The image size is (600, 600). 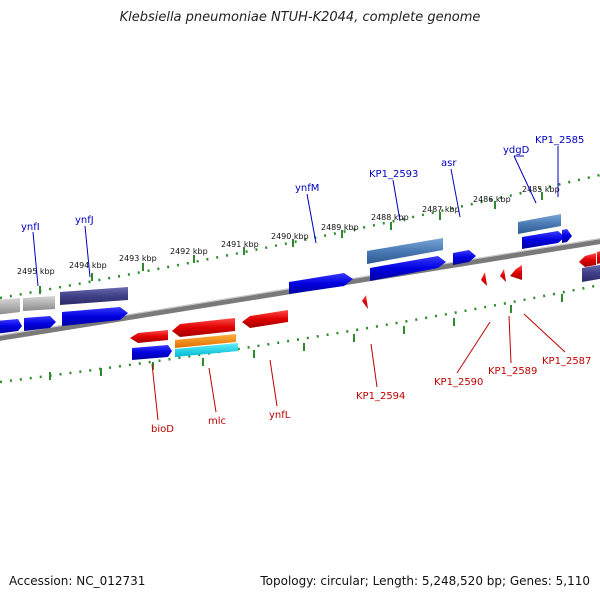 What do you see at coordinates (441, 209) in the screenshot?
I see `tick-label: 2487 kbp` at bounding box center [441, 209].